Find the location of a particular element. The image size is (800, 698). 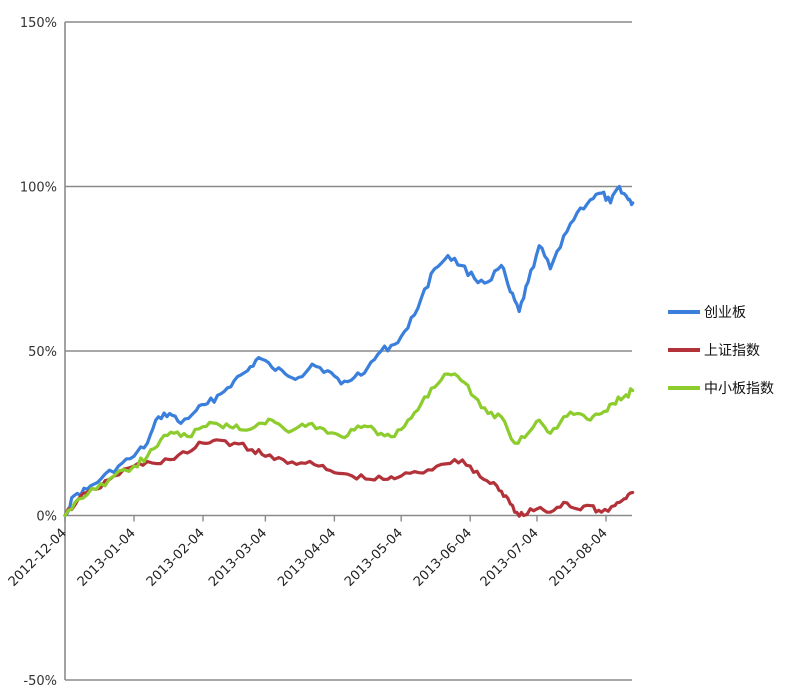

y-tick-label: 50% is located at coordinates (42, 352).